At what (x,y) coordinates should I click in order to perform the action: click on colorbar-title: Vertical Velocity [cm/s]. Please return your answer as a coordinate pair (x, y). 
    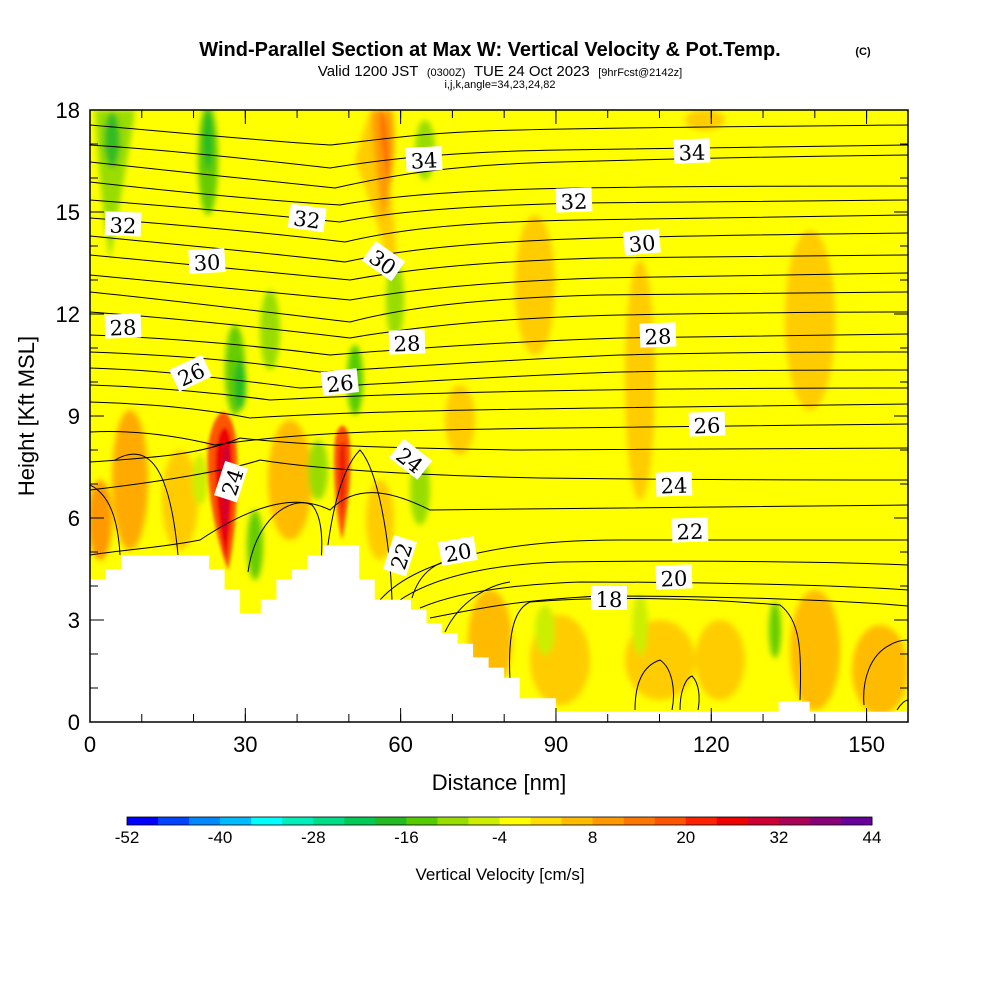
    Looking at the image, I should click on (499, 874).